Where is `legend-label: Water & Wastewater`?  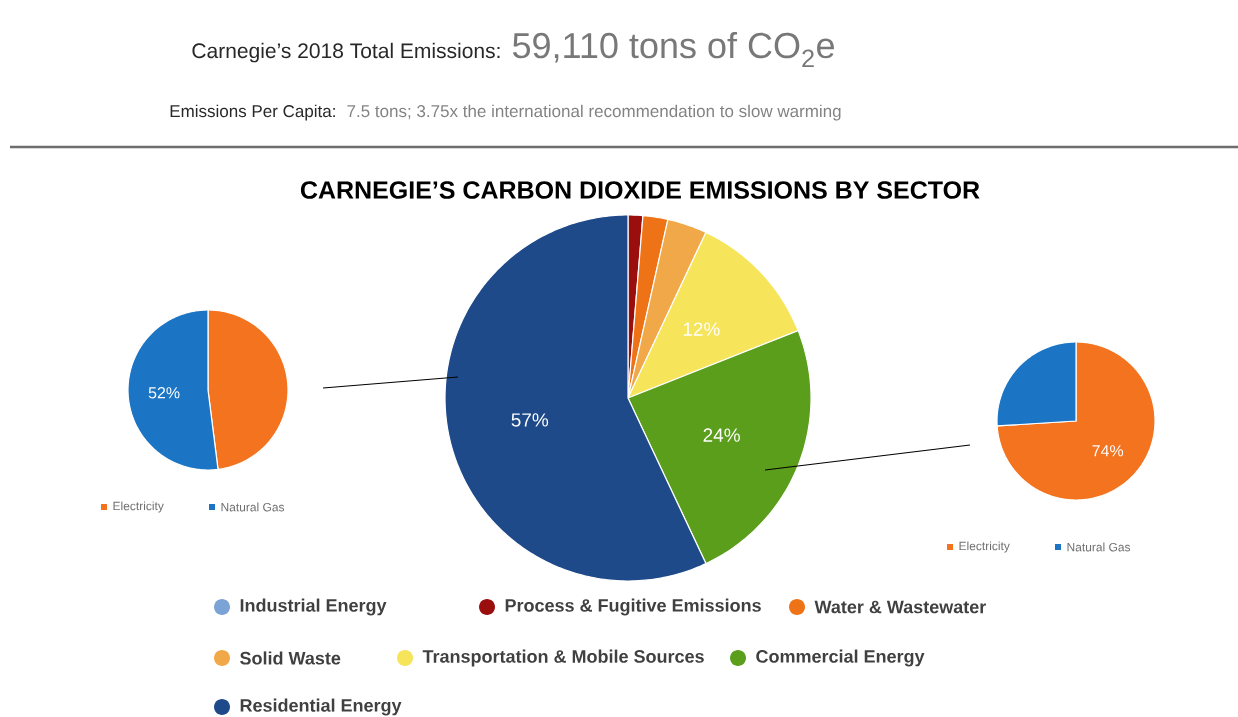 legend-label: Water & Wastewater is located at coordinates (900, 607).